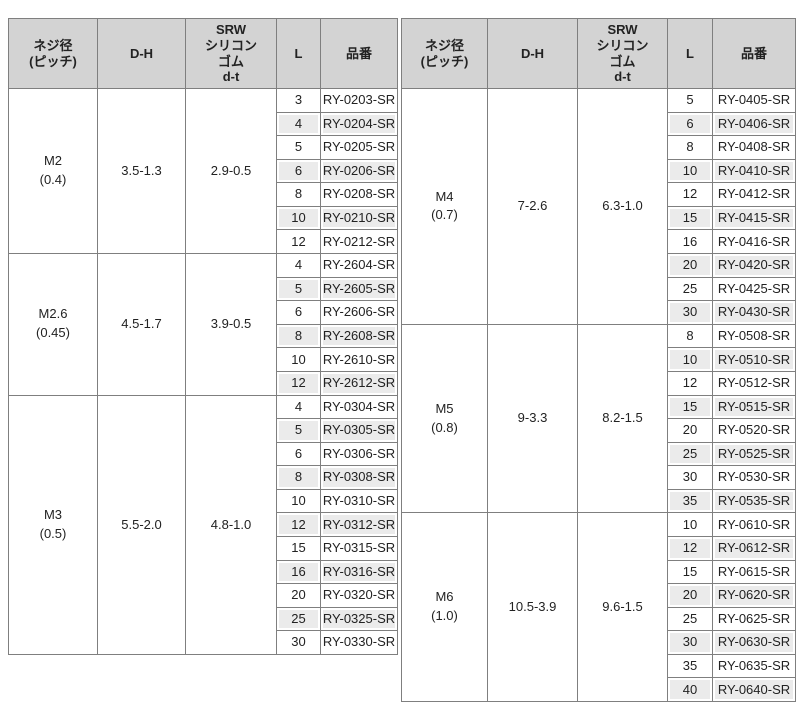 The height and width of the screenshot is (720, 800). Describe the element at coordinates (754, 548) in the screenshot. I see `part-number-cell: RY-0612-SR` at that location.